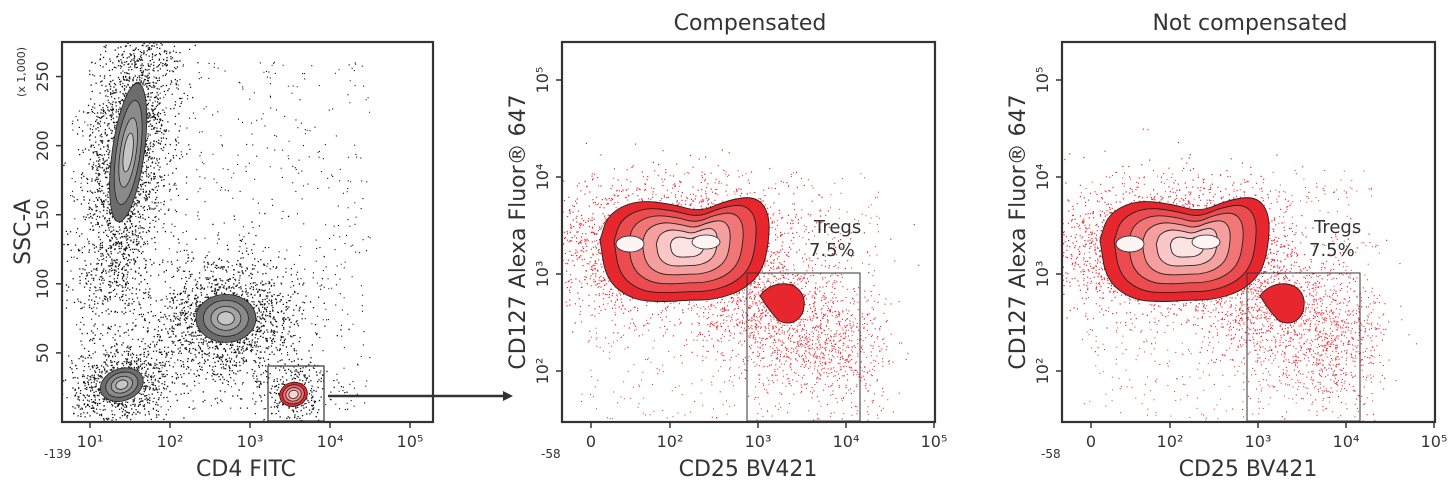 The width and height of the screenshot is (1452, 484). What do you see at coordinates (21, 72) in the screenshot?
I see `y-scale-note-1: (x 1,000)` at bounding box center [21, 72].